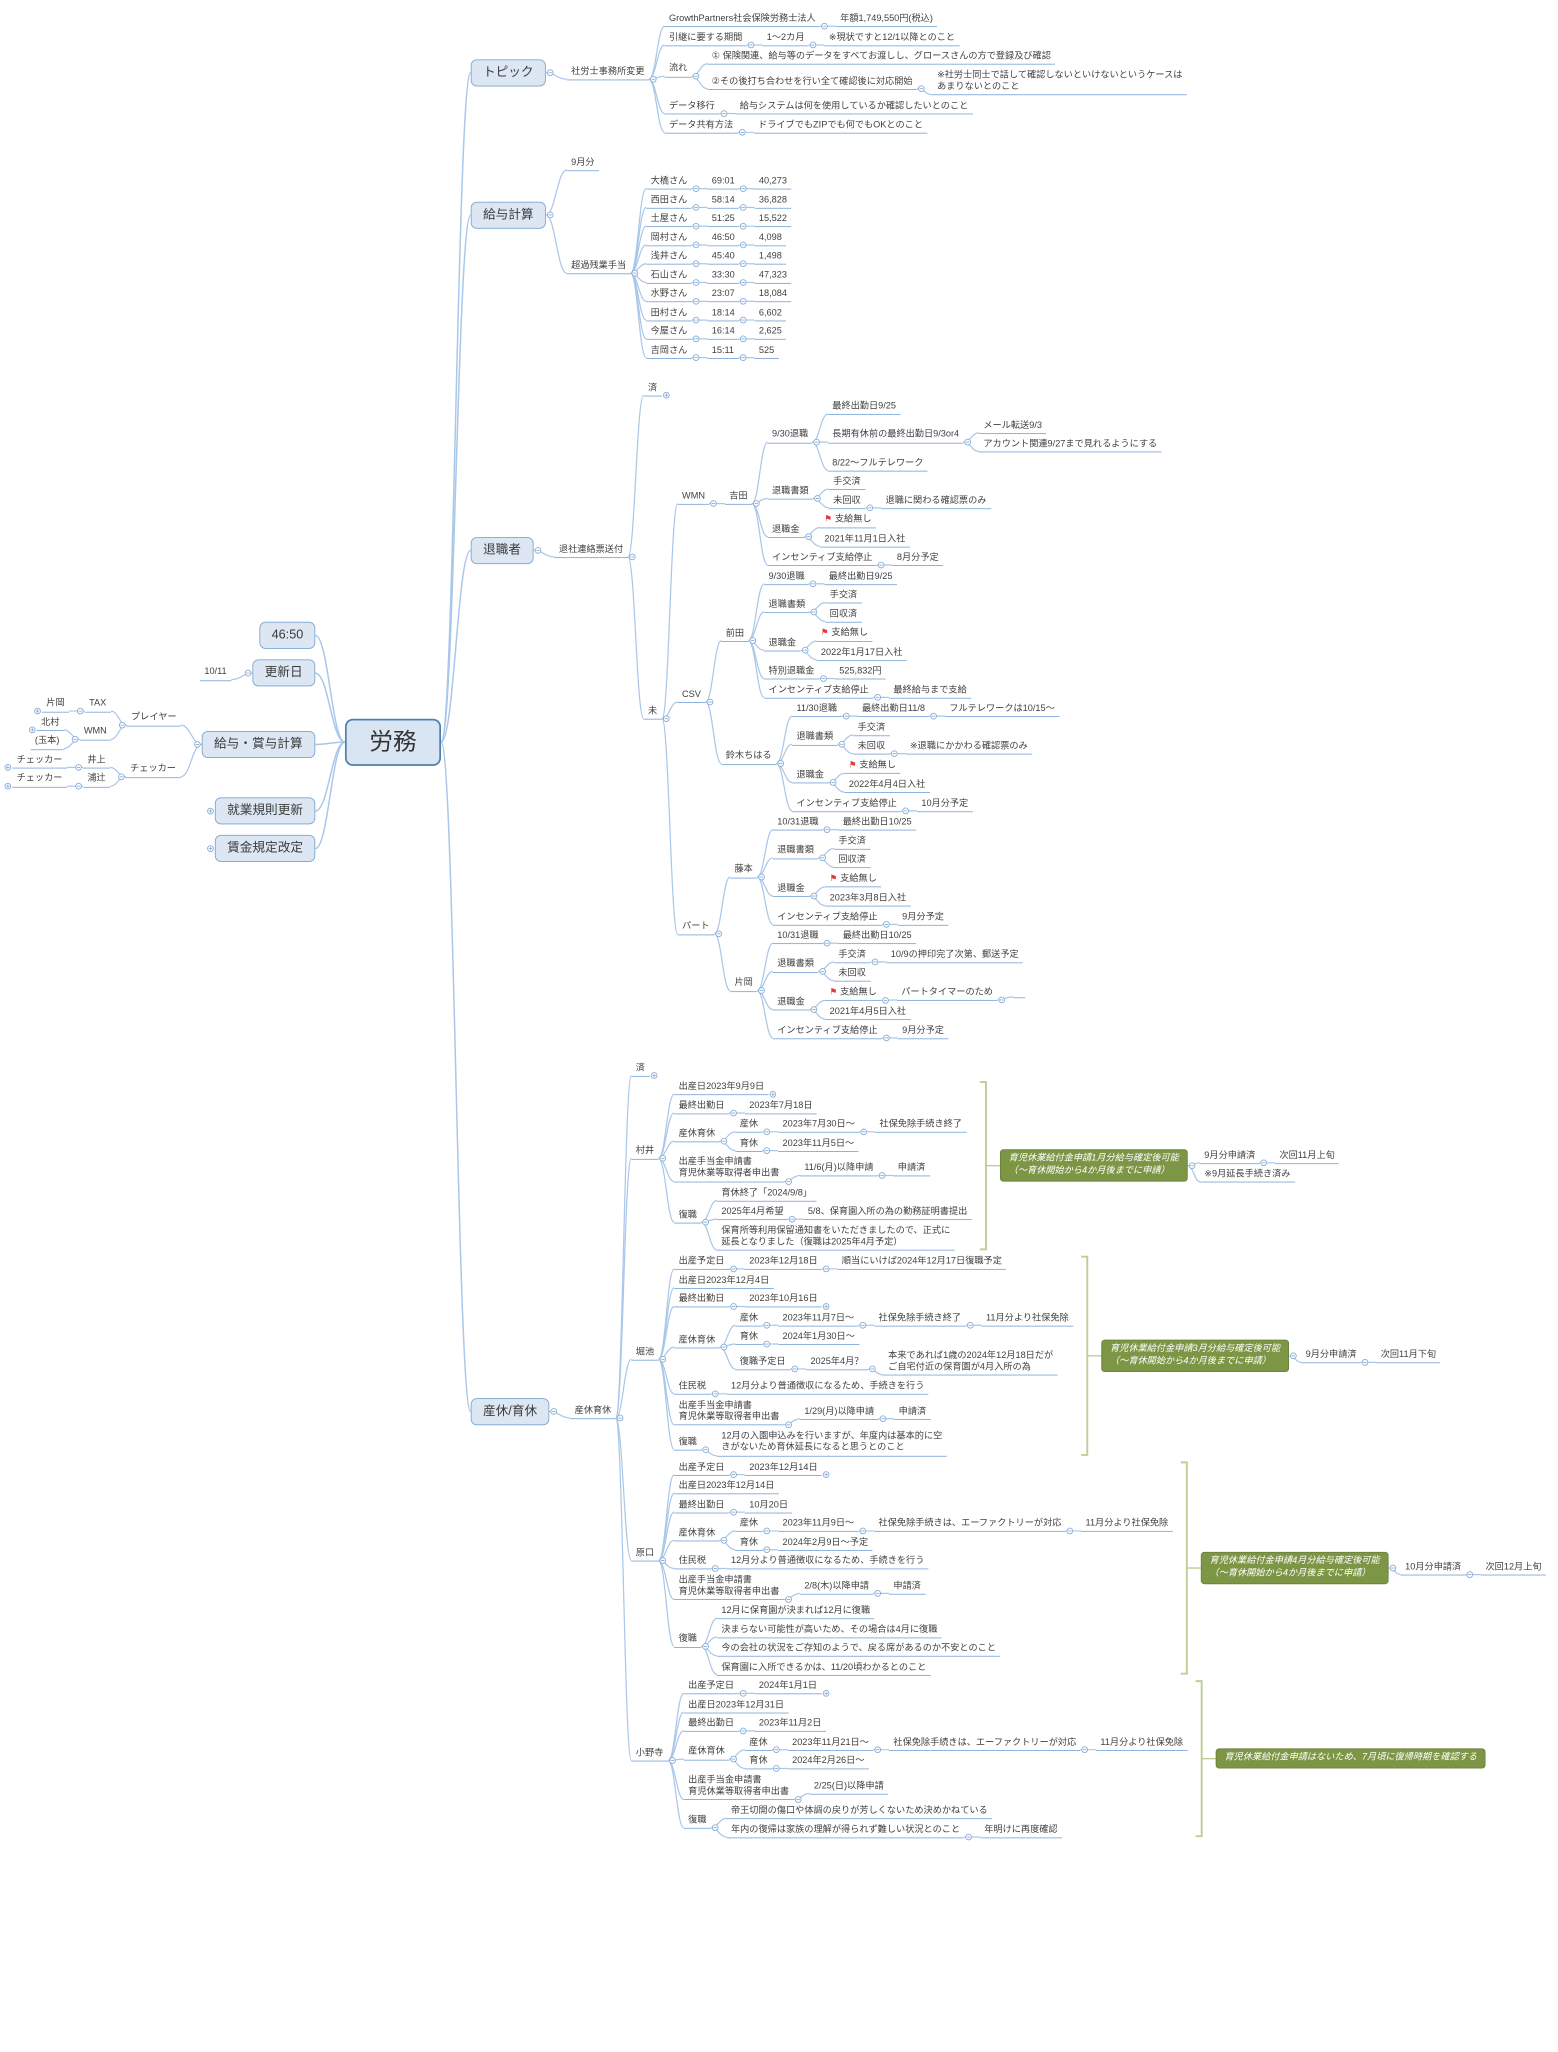 The image size is (1558, 2052). I want to click on mindmap-node: 育休, so click(758, 1762).